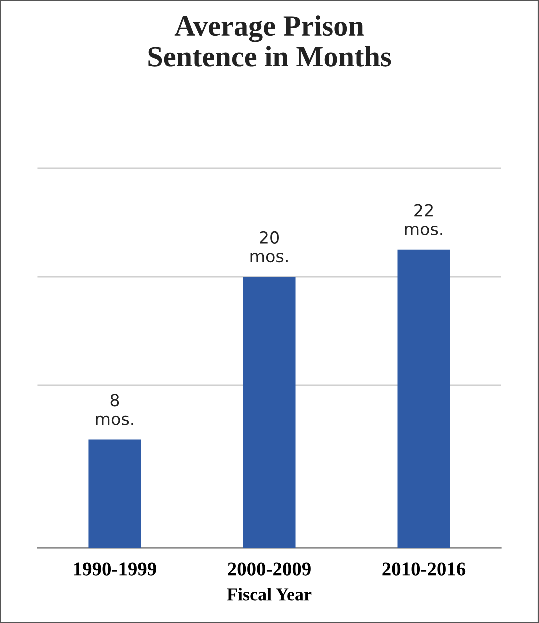  Describe the element at coordinates (423, 220) in the screenshot. I see `data-label: 22 mos.` at that location.